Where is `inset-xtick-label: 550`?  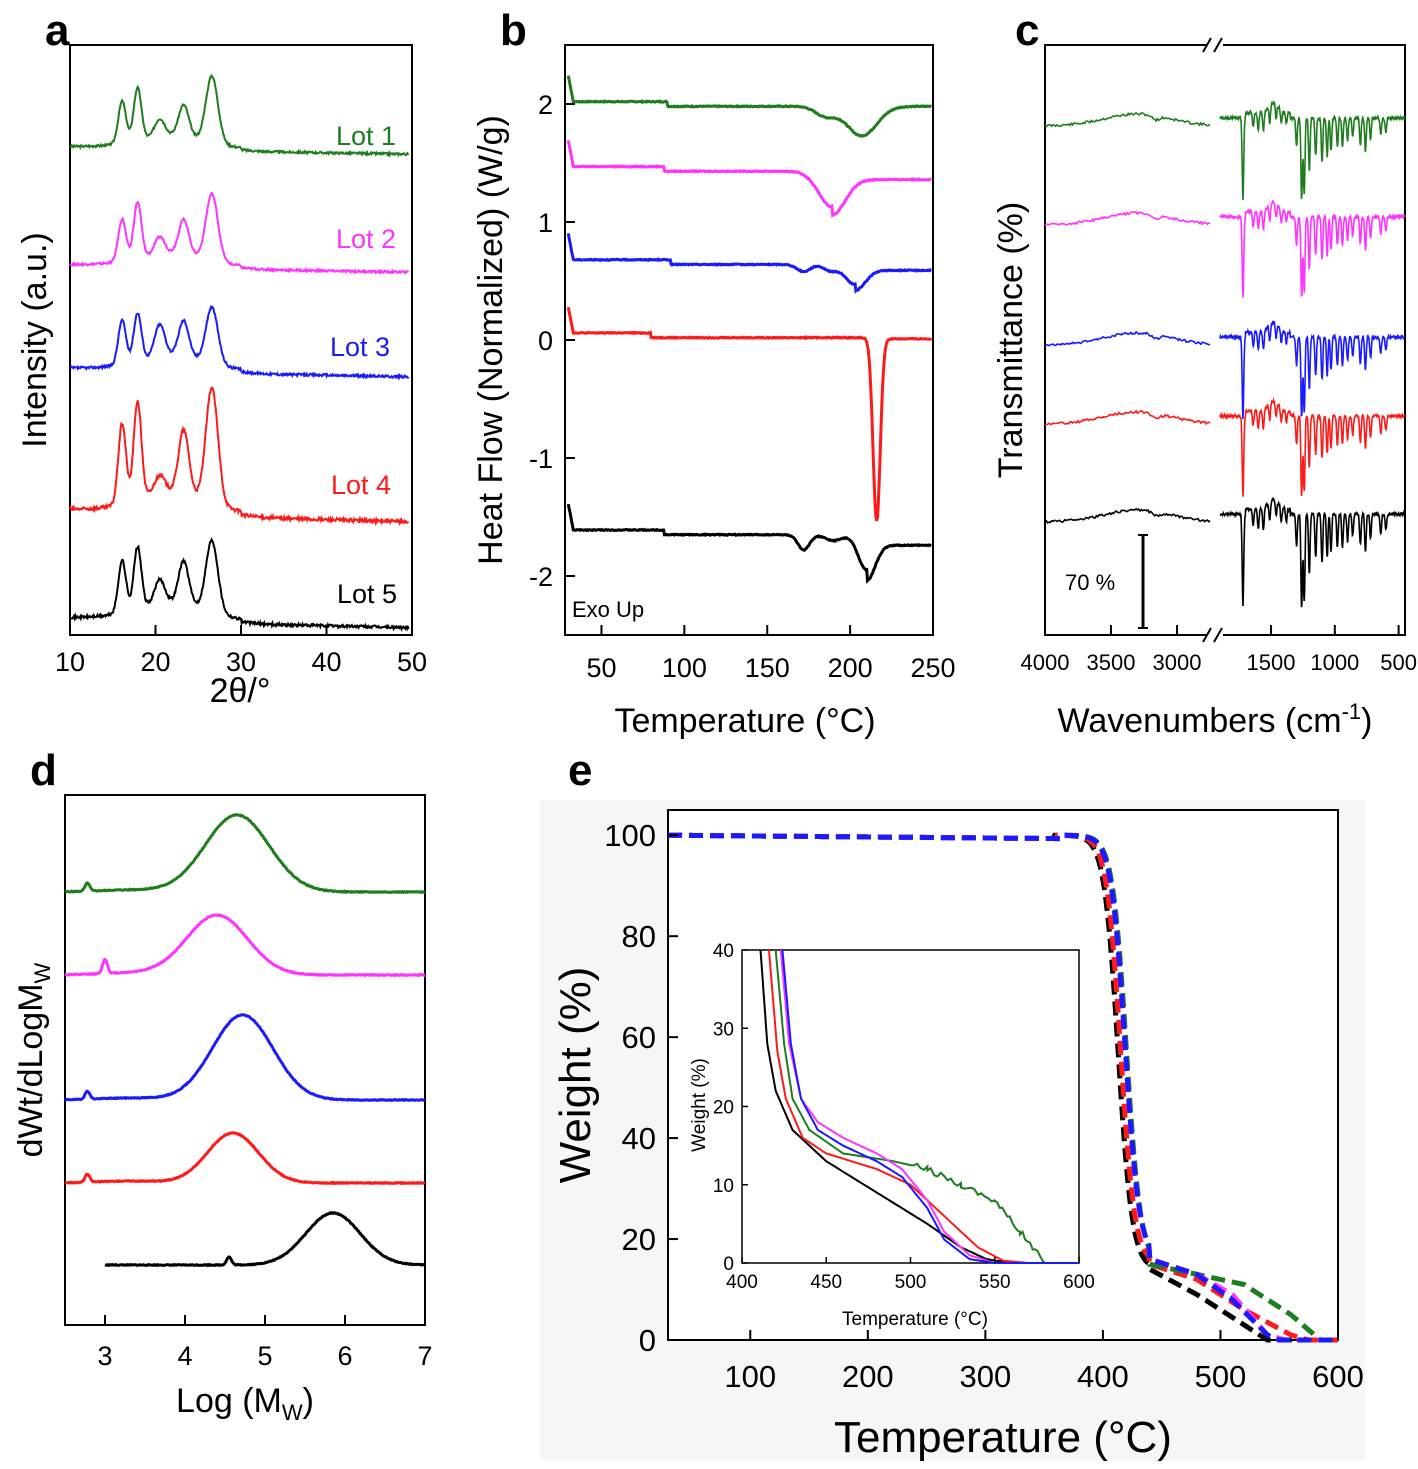
inset-xtick-label: 550 is located at coordinates (995, 1282).